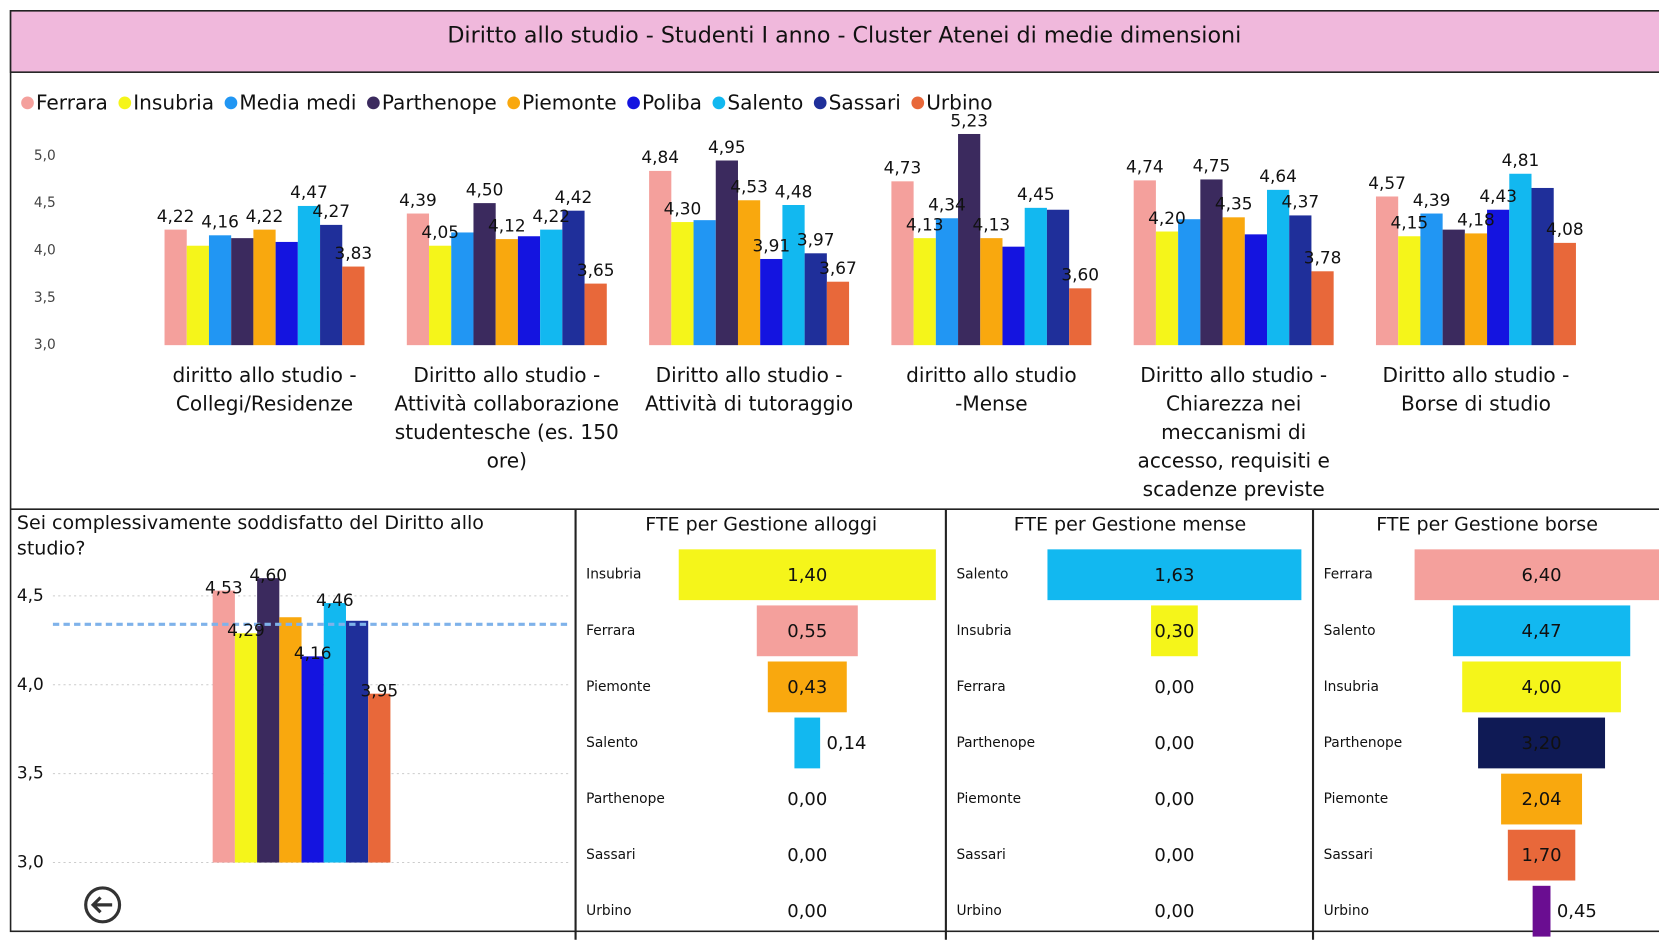  Describe the element at coordinates (51, 548) in the screenshot. I see `text-line: studio?` at that location.